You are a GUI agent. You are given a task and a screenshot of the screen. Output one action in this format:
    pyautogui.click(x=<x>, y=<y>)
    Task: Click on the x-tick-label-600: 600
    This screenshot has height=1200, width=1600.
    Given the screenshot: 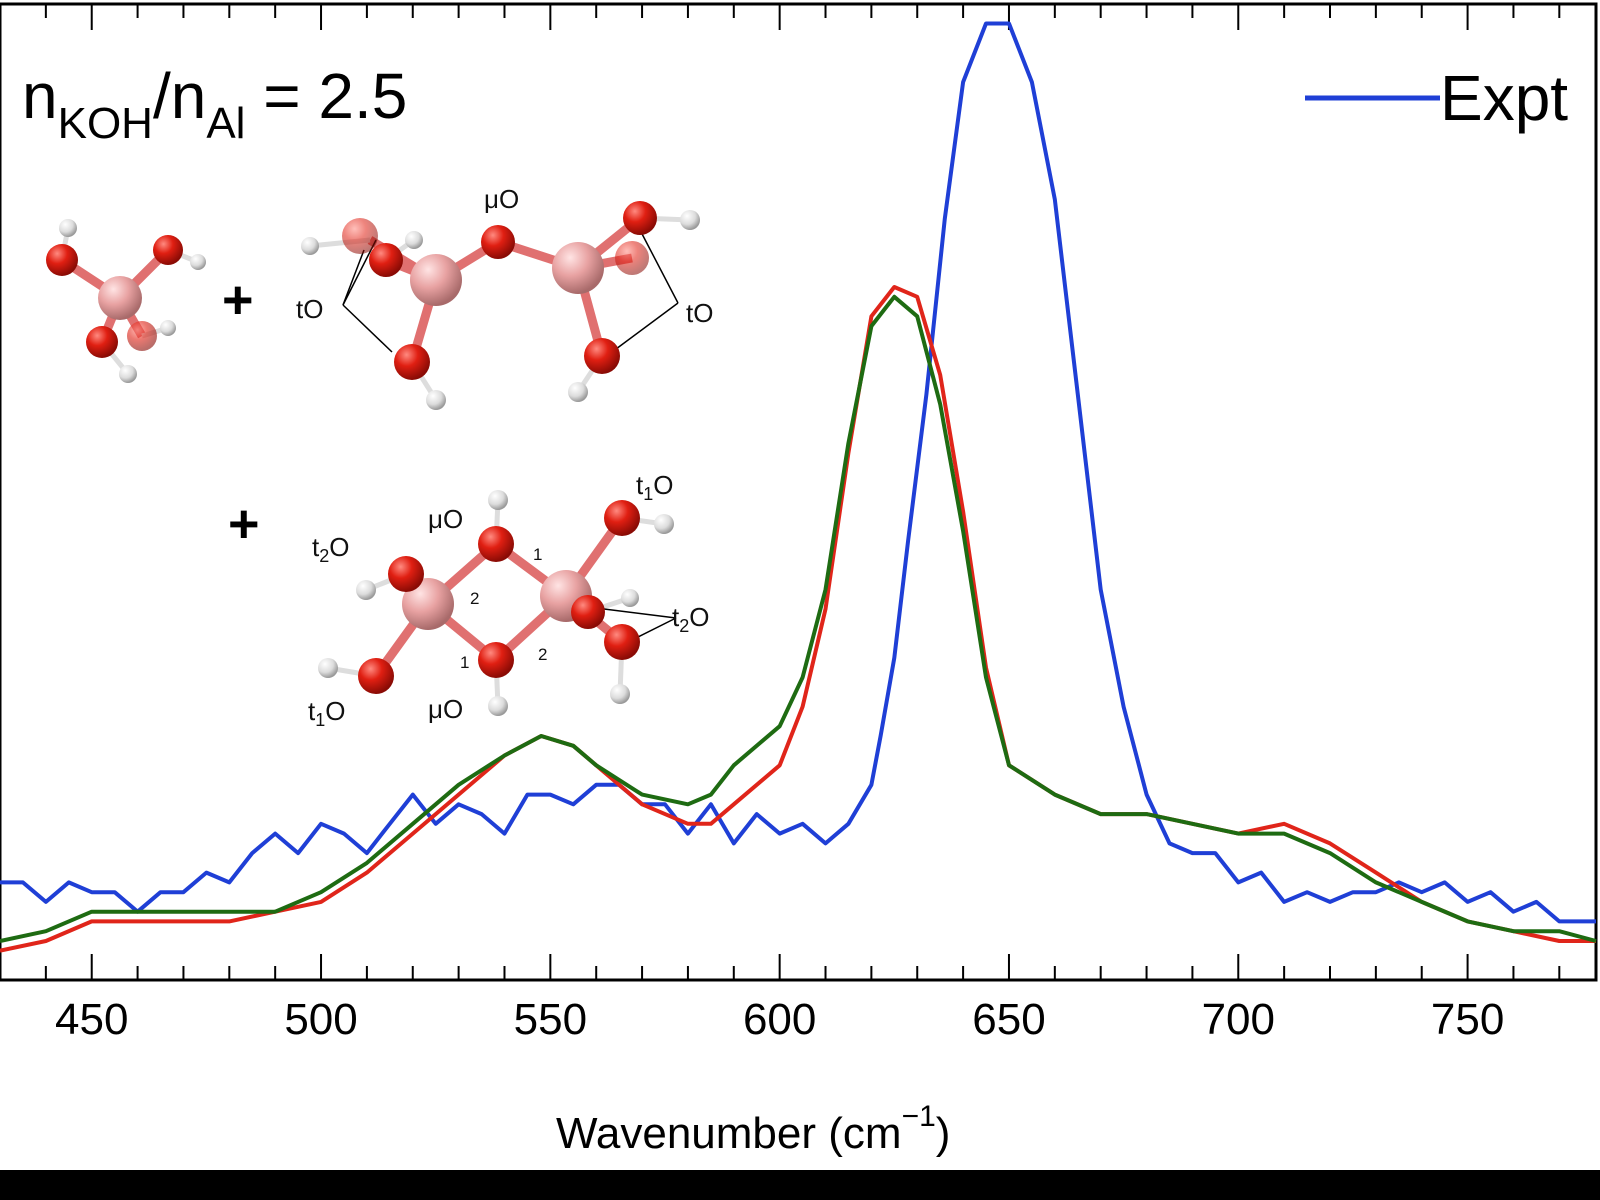 What is the action you would take?
    pyautogui.click(x=779, y=1019)
    